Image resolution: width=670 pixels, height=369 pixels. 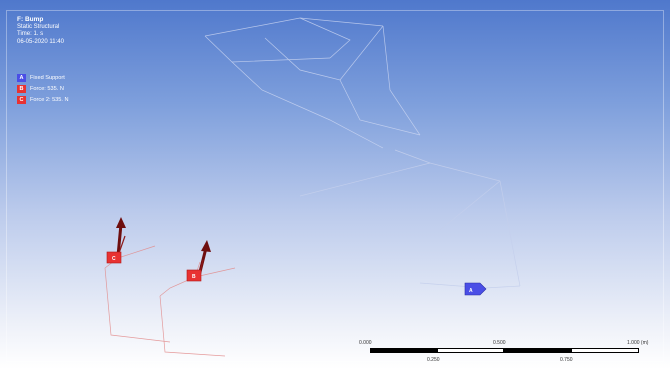 I want to click on scale-label-1: 1.000 (m), so click(x=638, y=343).